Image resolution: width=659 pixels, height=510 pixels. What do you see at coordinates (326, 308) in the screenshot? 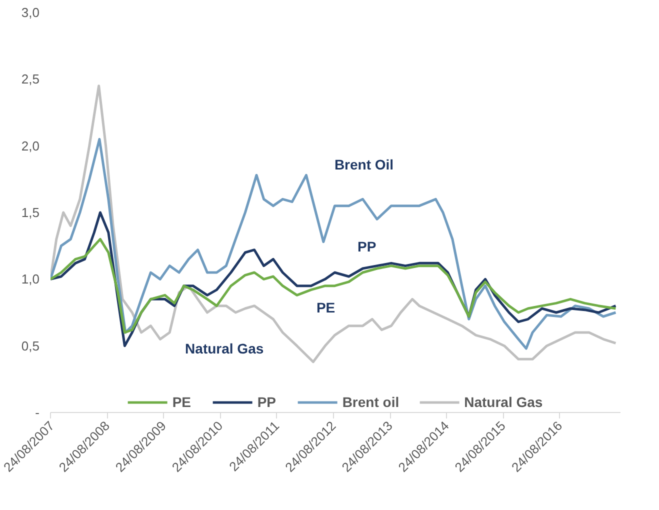
I see `annotation: PE` at bounding box center [326, 308].